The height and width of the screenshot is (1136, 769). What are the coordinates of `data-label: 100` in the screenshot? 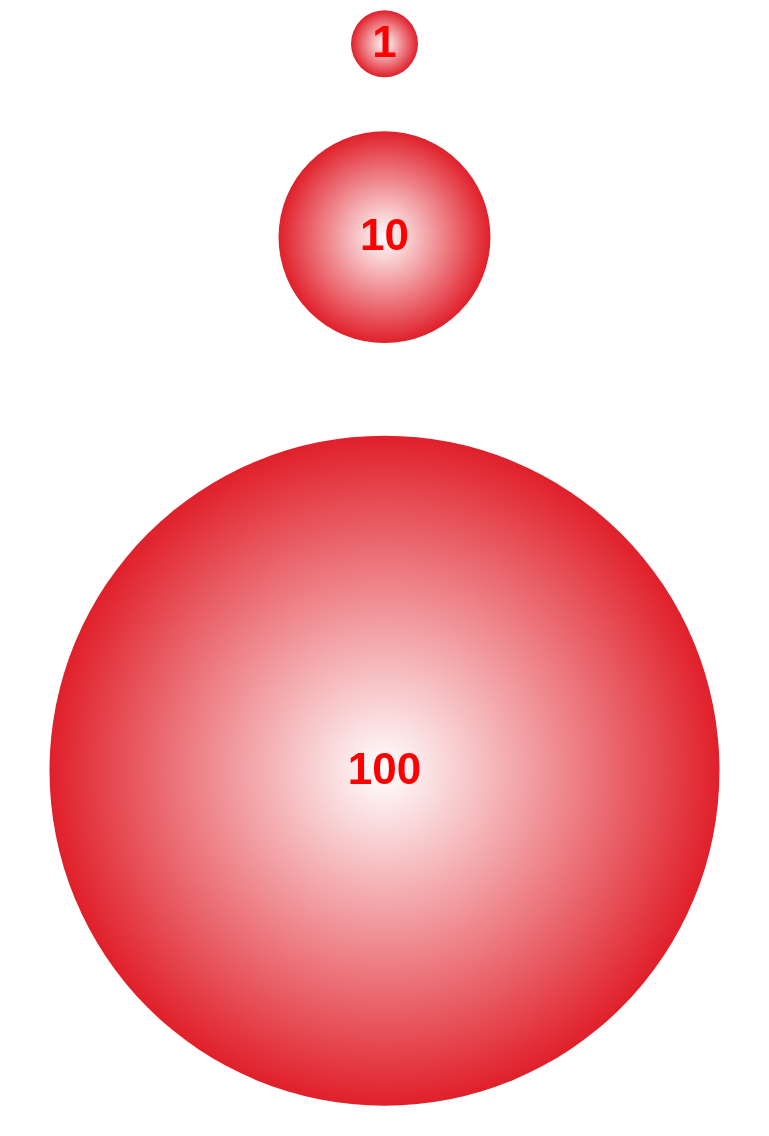 It's located at (384, 768).